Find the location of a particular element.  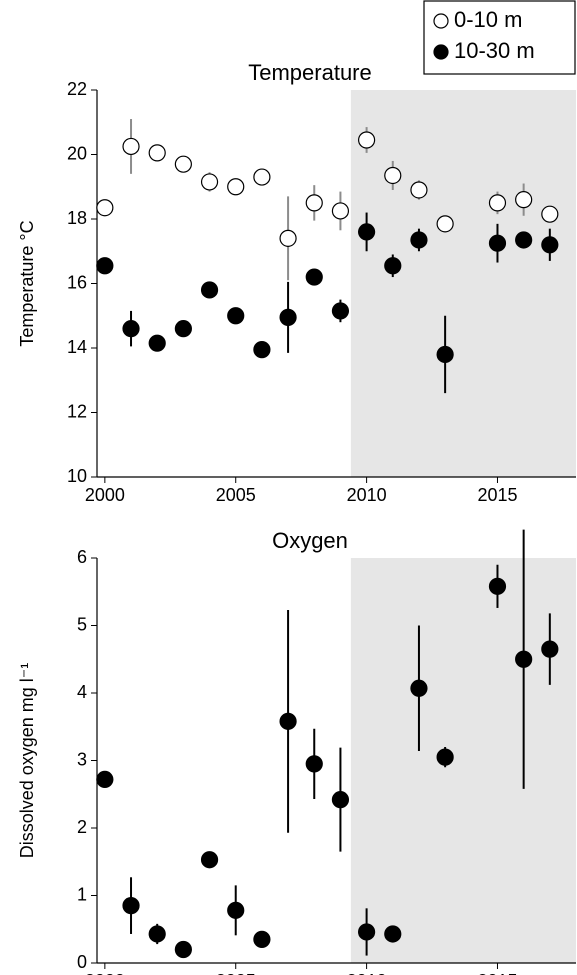

y-tick-label: 20 is located at coordinates (77, 153).